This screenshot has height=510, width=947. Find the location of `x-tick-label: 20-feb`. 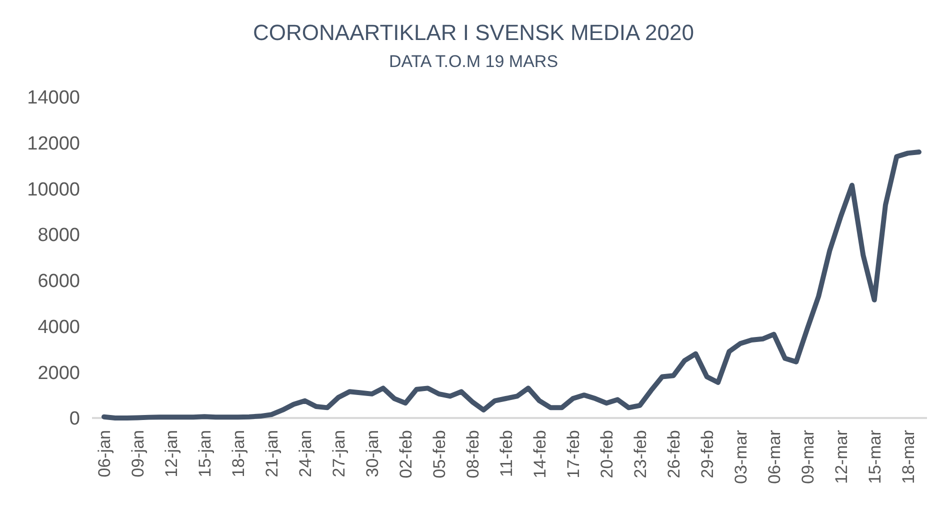

x-tick-label: 20-feb is located at coordinates (606, 454).